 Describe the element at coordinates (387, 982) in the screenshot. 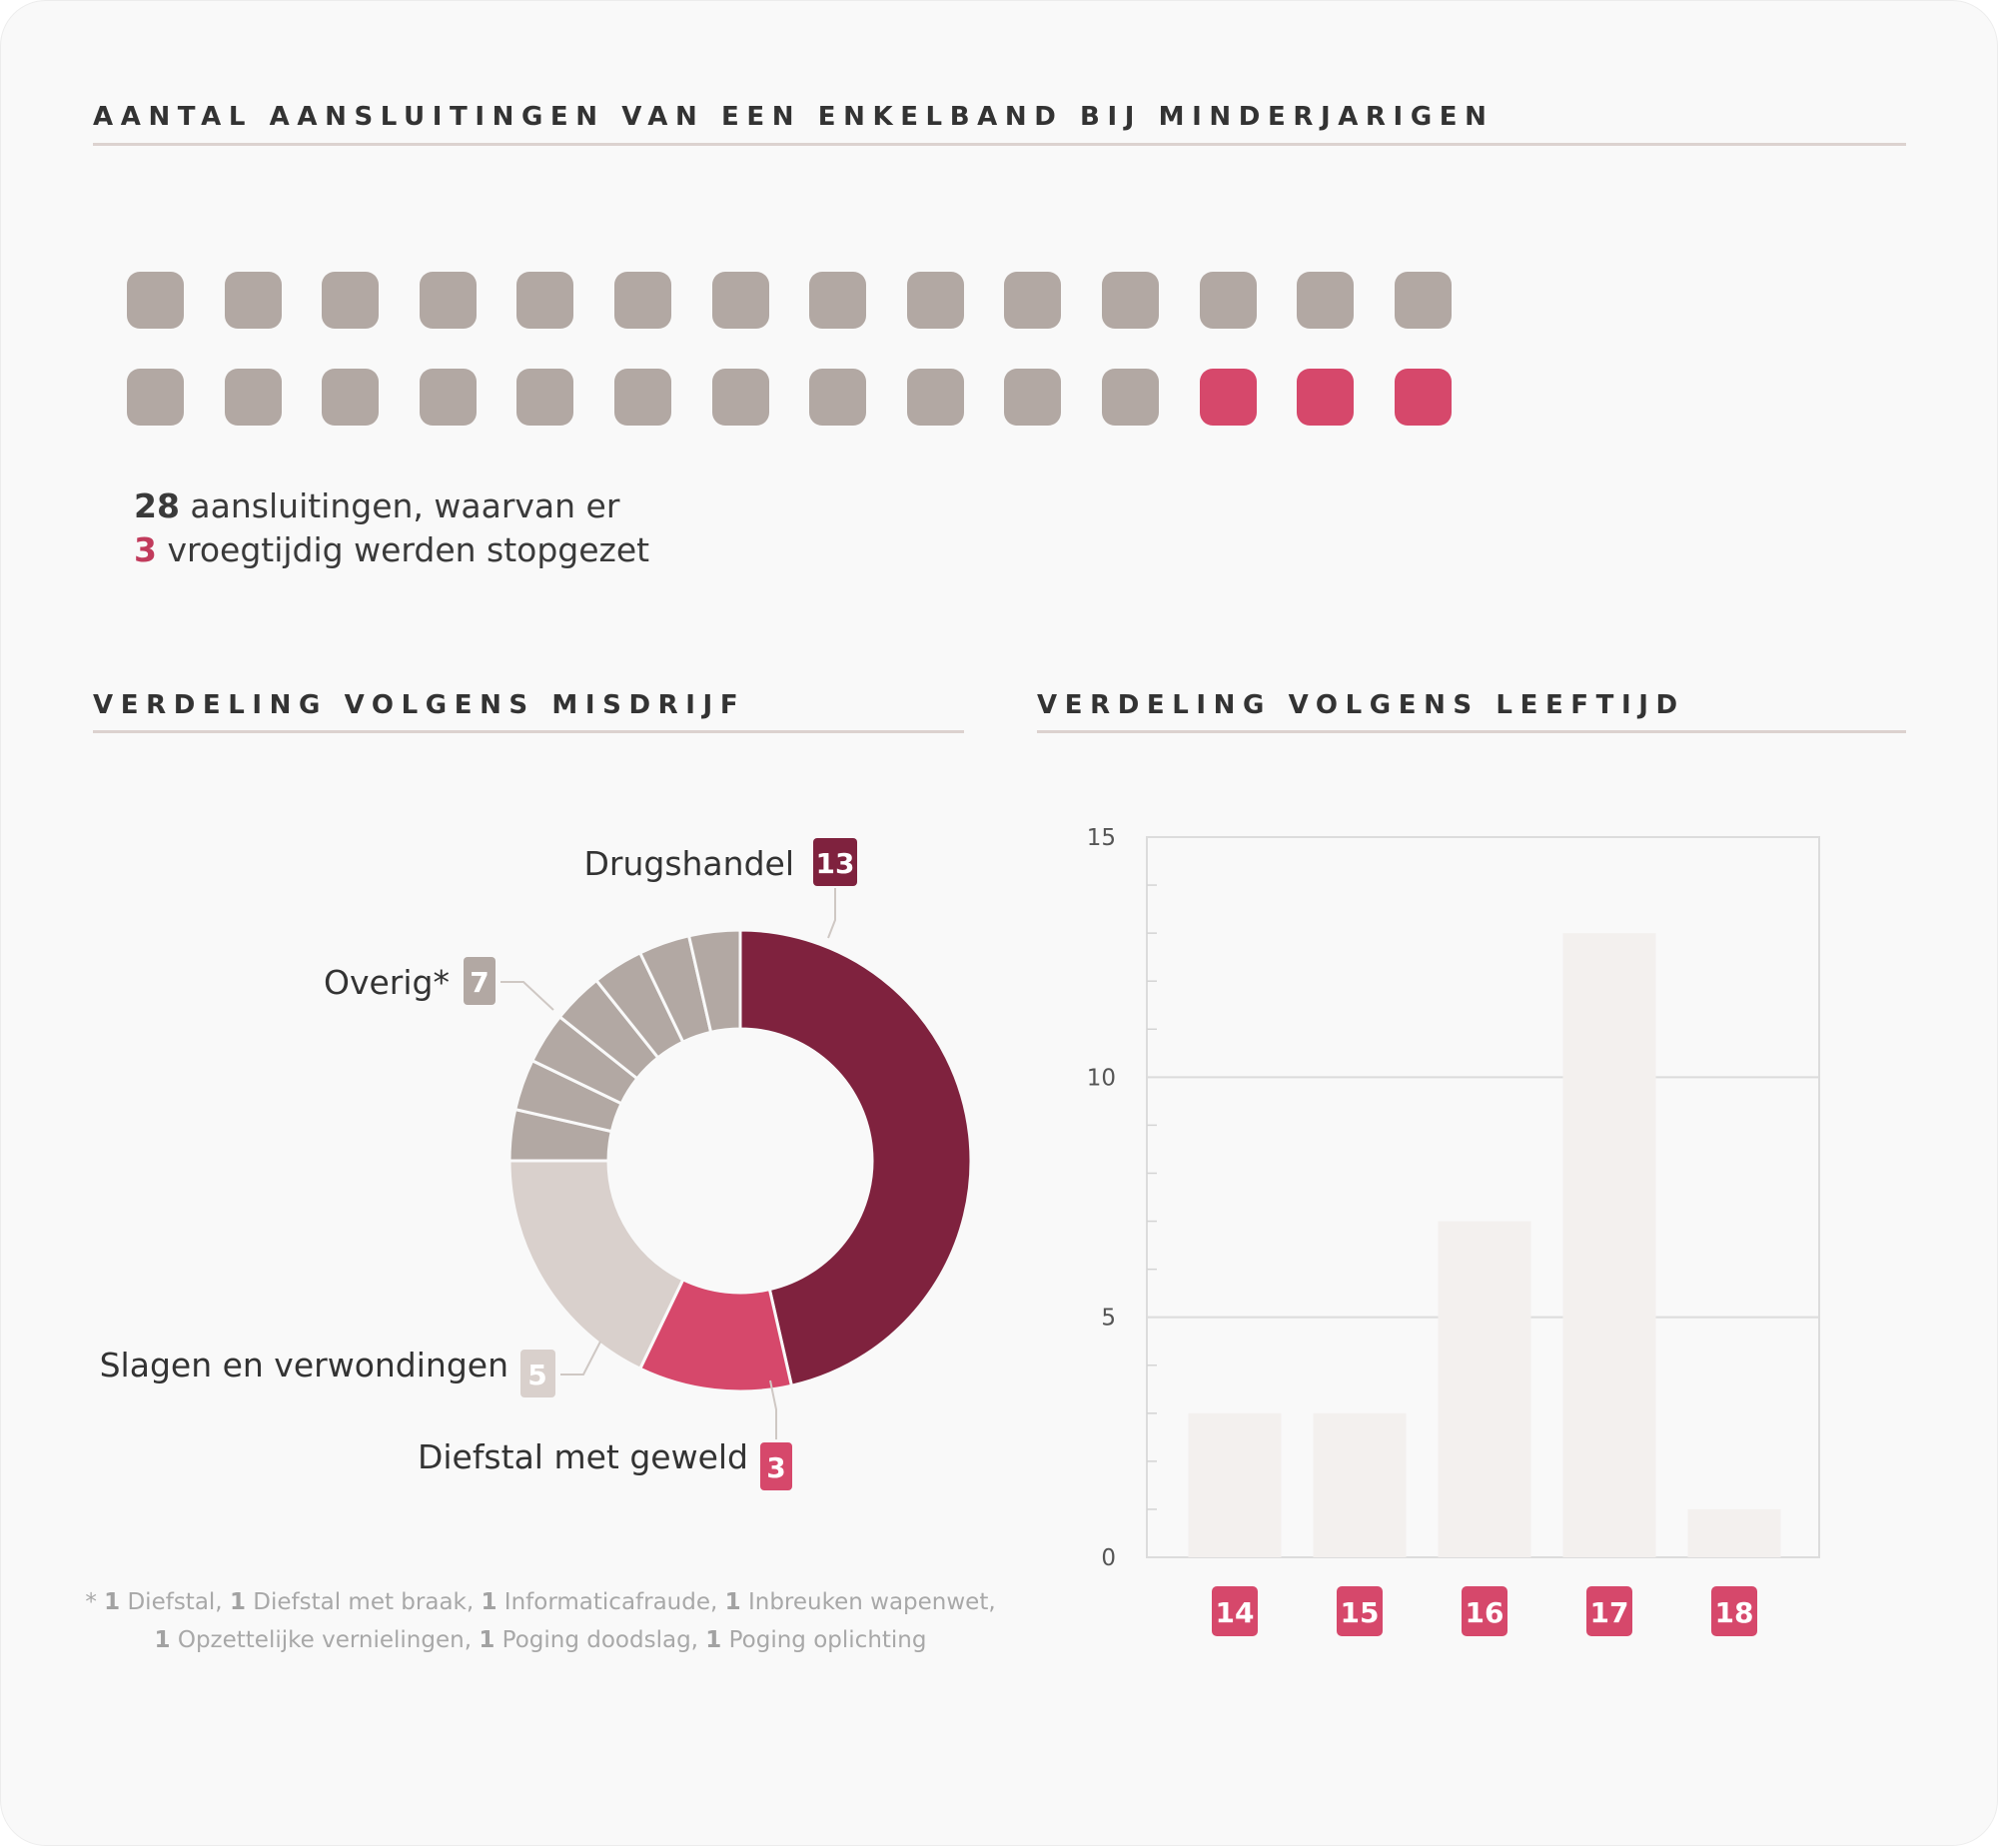

I see `overig-label: Overig*` at that location.